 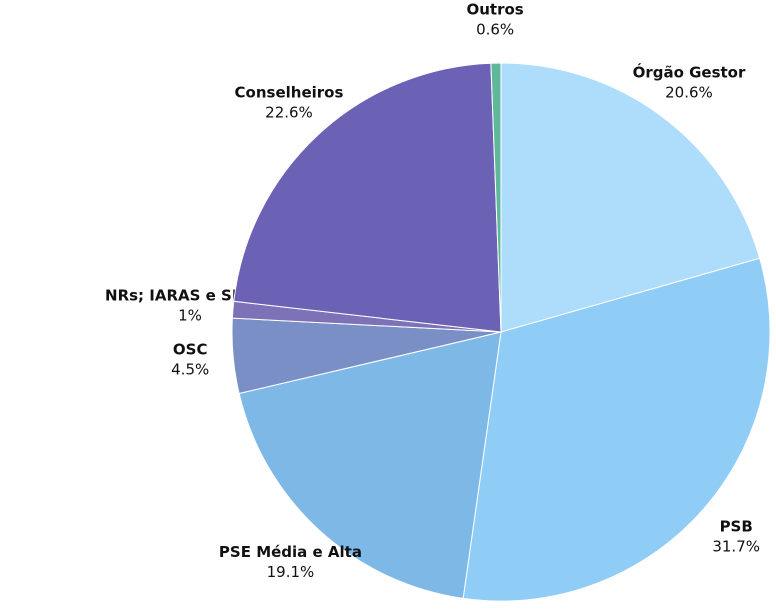 What do you see at coordinates (291, 572) in the screenshot?
I see `slice-value-label: 19.1%` at bounding box center [291, 572].